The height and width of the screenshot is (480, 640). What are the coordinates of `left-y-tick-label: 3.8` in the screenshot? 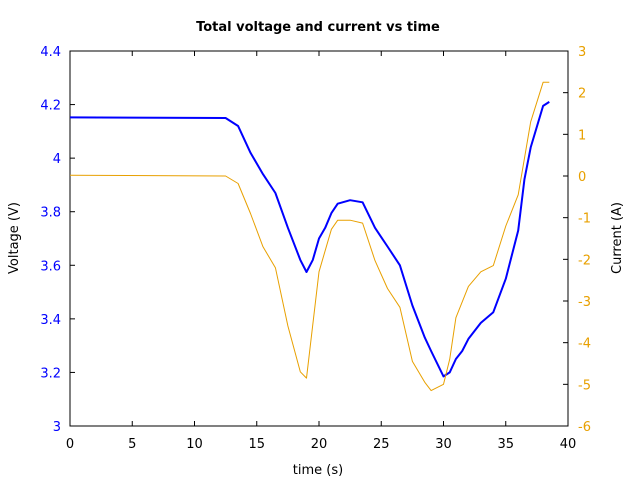 It's located at (50, 213).